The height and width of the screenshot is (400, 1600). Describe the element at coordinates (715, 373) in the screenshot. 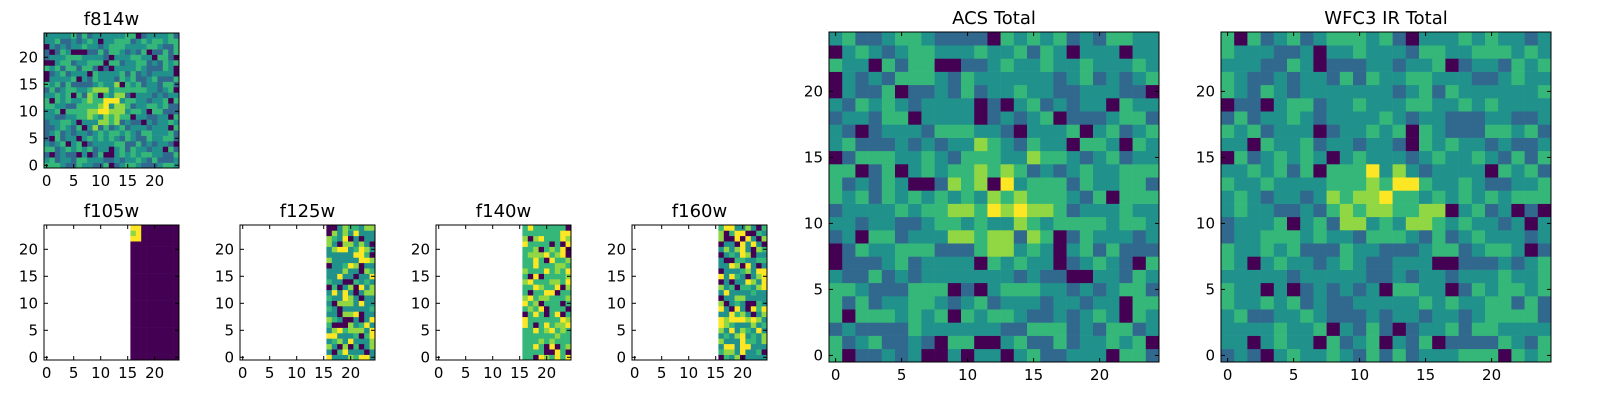

I see `x-tick-label: 15` at that location.